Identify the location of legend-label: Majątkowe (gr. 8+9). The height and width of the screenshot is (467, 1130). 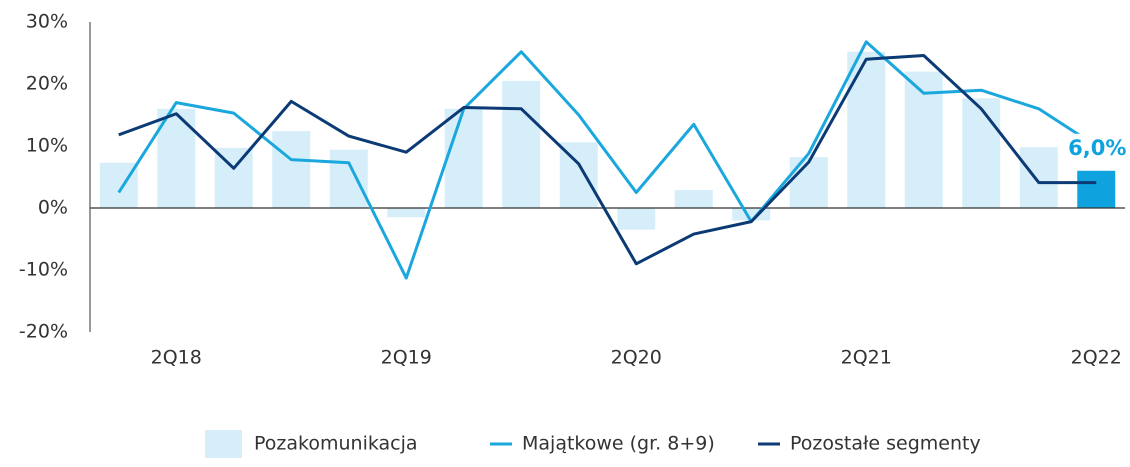
(618, 444).